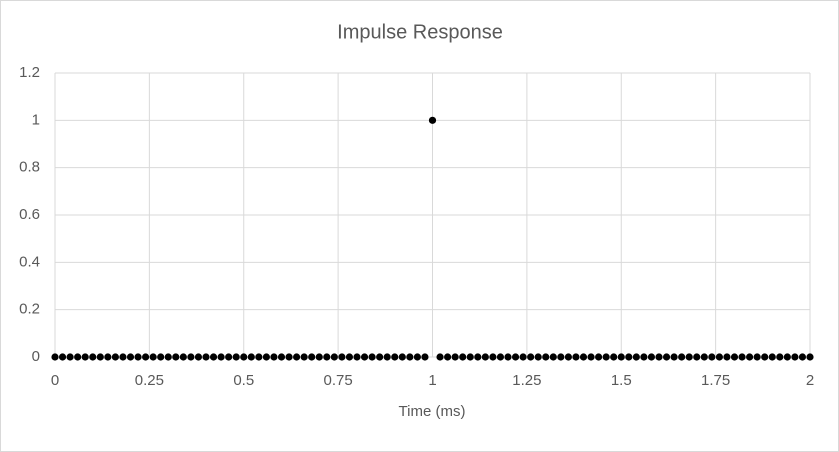 This screenshot has height=452, width=839. I want to click on x-tick-label: 2, so click(810, 380).